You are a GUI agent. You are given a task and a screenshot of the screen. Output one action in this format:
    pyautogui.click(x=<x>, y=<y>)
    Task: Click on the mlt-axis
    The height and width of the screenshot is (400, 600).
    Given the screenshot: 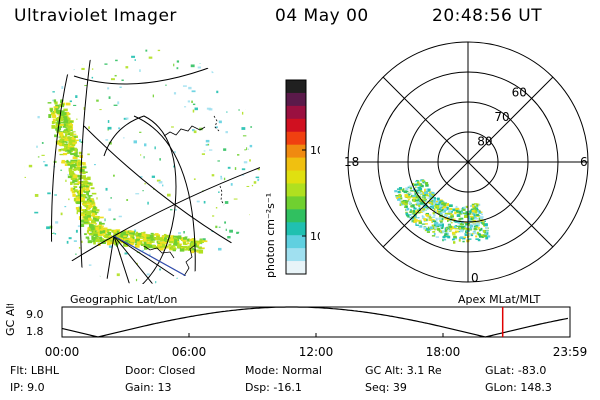 What is the action you would take?
    pyautogui.click(x=468, y=162)
    